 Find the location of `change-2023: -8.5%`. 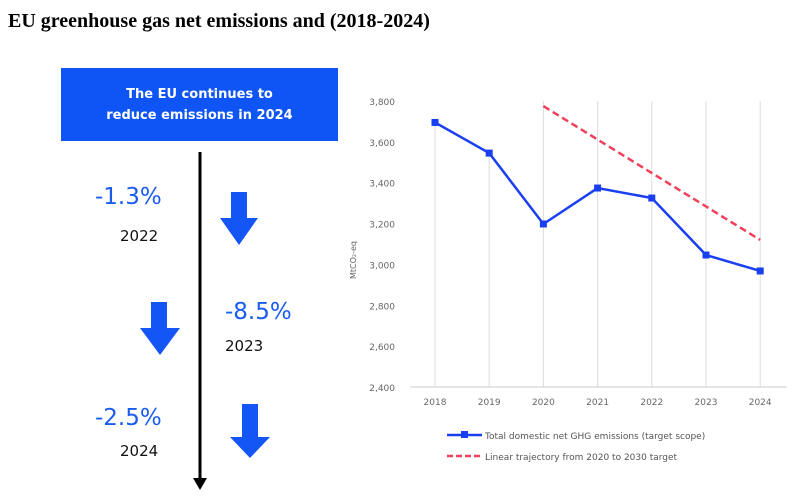

change-2023: -8.5% is located at coordinates (258, 312).